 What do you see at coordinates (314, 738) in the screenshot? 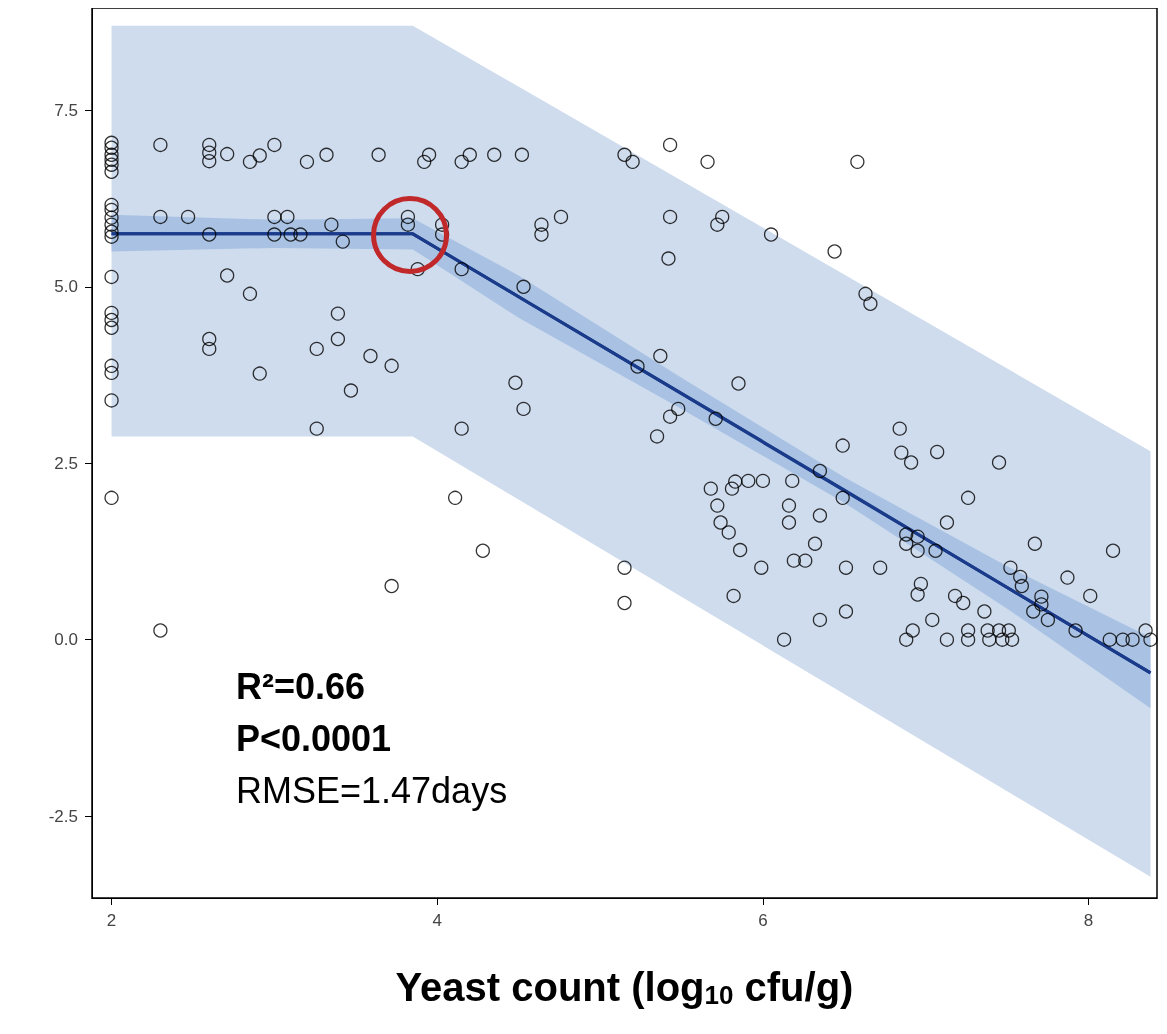
I see `annotation: P<0.0001` at bounding box center [314, 738].